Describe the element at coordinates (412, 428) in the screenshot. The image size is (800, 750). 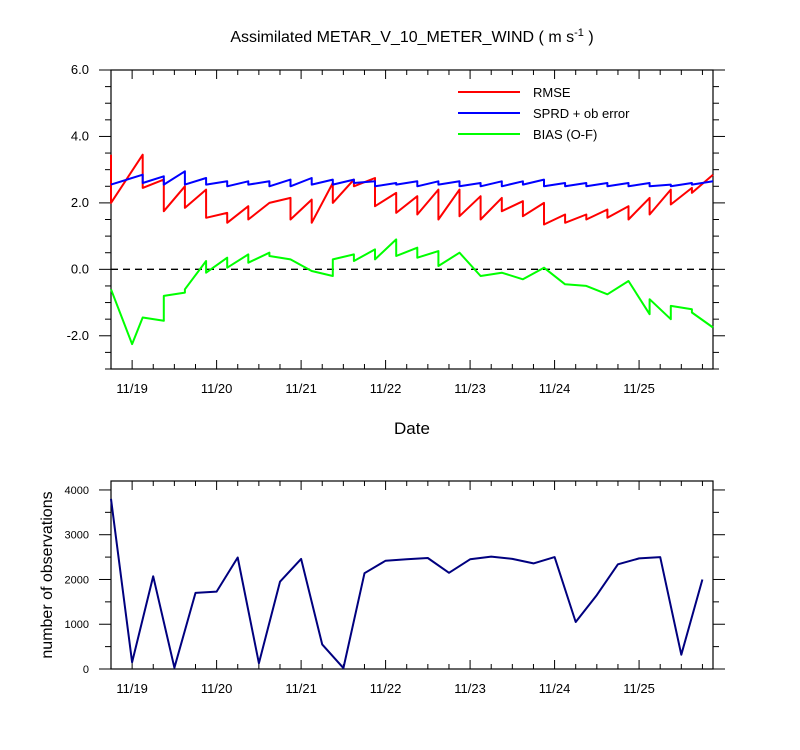
I see `x-axis-label: Date` at that location.